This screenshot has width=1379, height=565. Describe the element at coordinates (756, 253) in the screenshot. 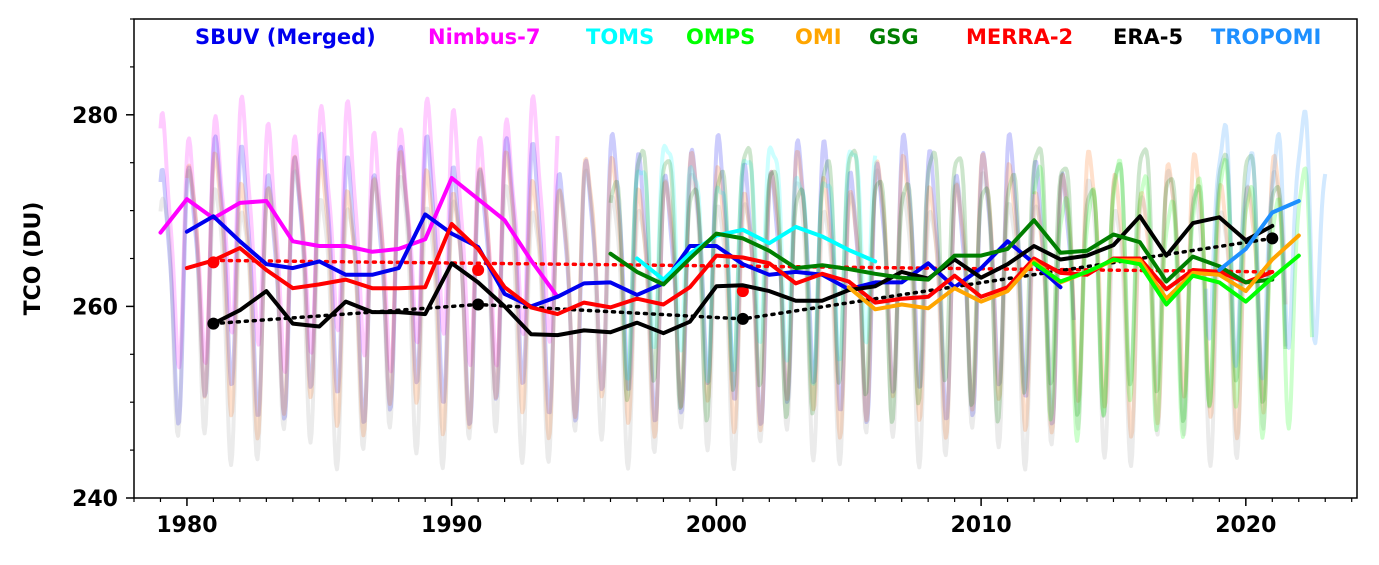

I see `toms-series-line` at that location.